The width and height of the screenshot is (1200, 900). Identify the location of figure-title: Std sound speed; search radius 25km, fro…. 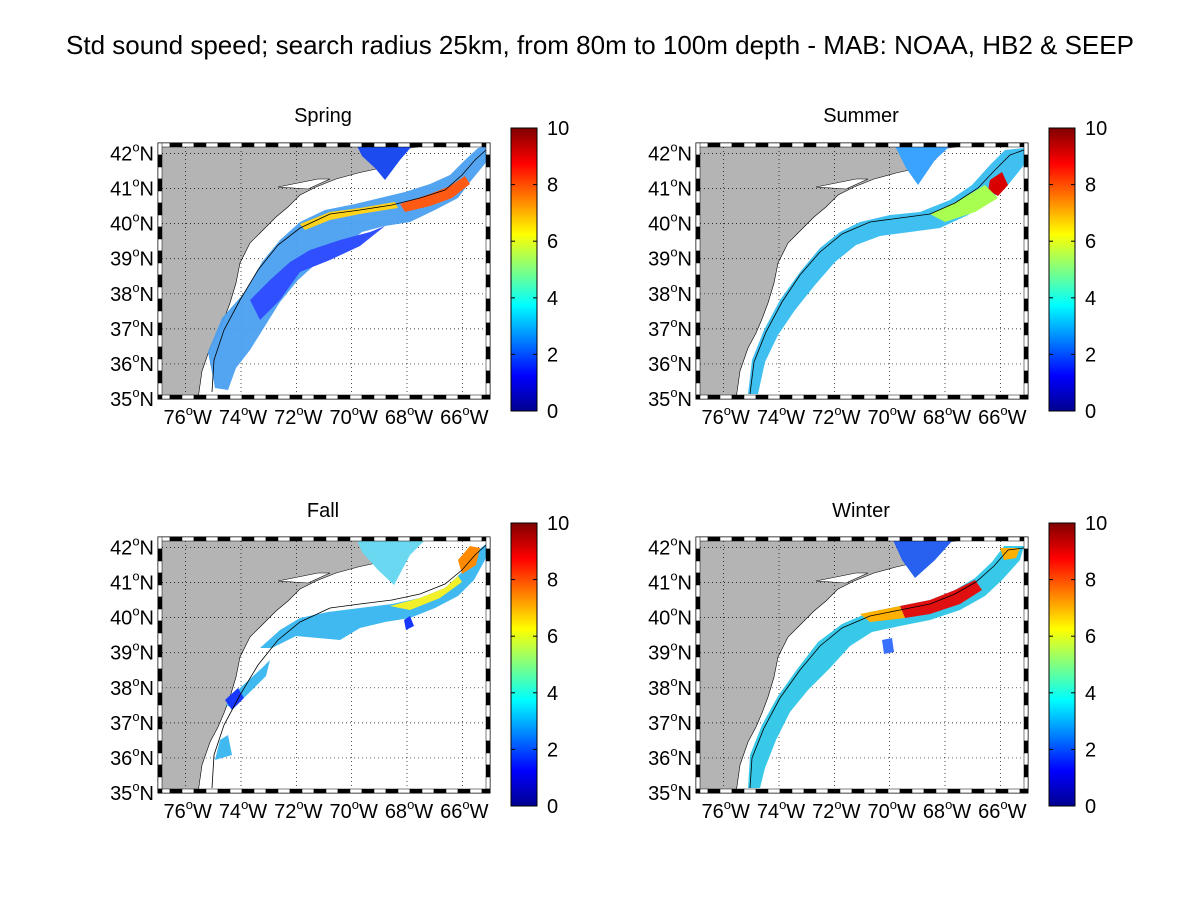
(600, 45).